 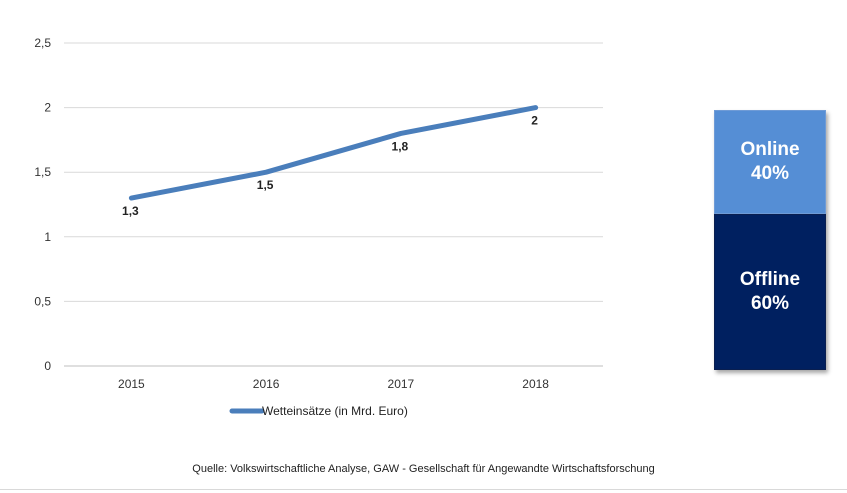 I want to click on y-tick-label: 1, so click(x=47, y=237).